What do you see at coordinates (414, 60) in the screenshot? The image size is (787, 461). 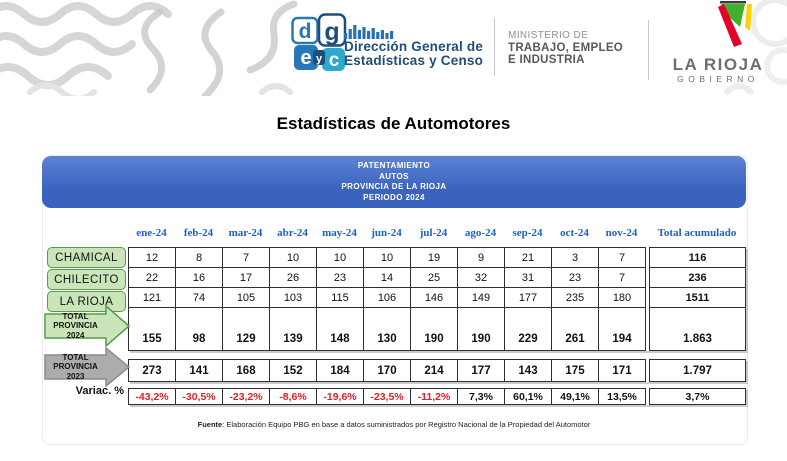 I see `dgec-name-line2: Estadísticas y Censo` at bounding box center [414, 60].